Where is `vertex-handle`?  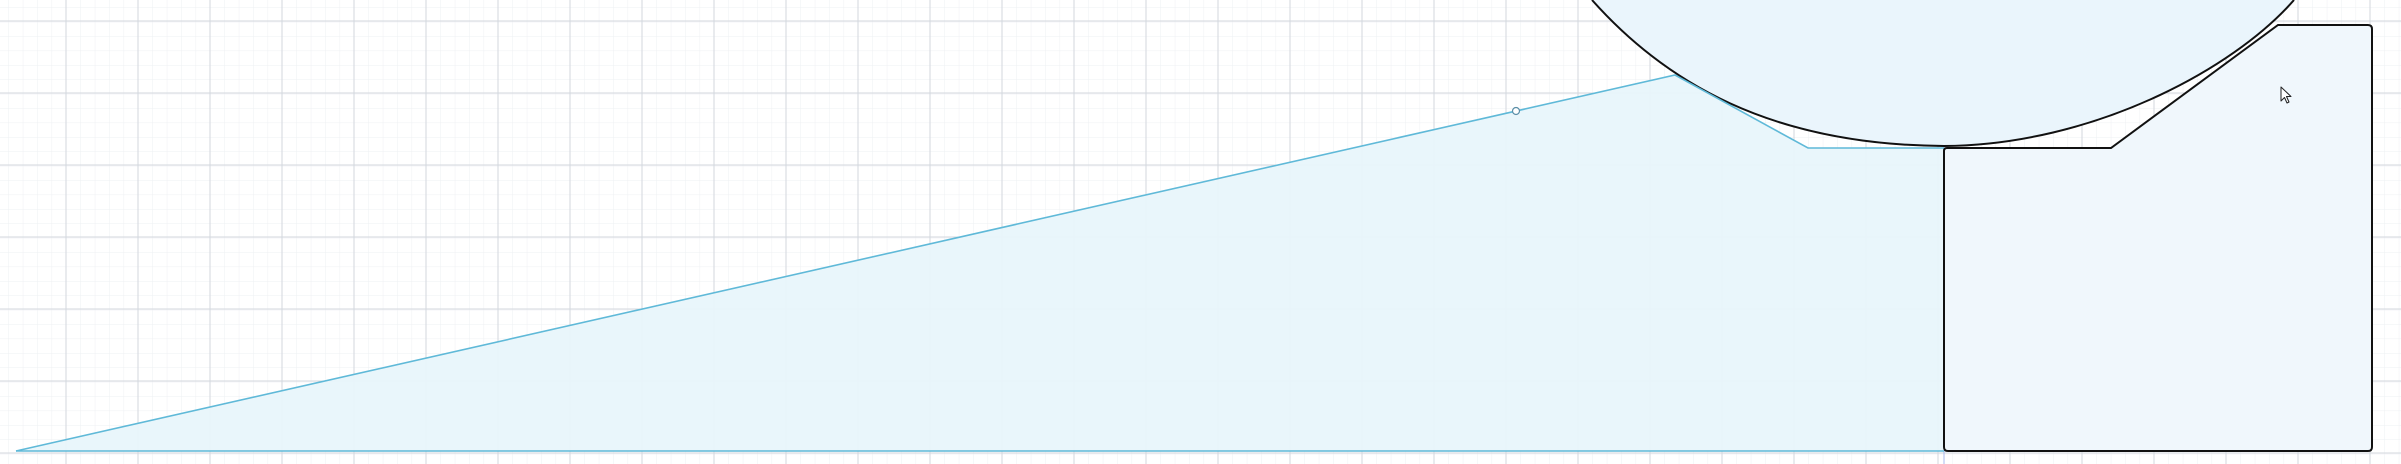
vertex-handle is located at coordinates (1516, 111).